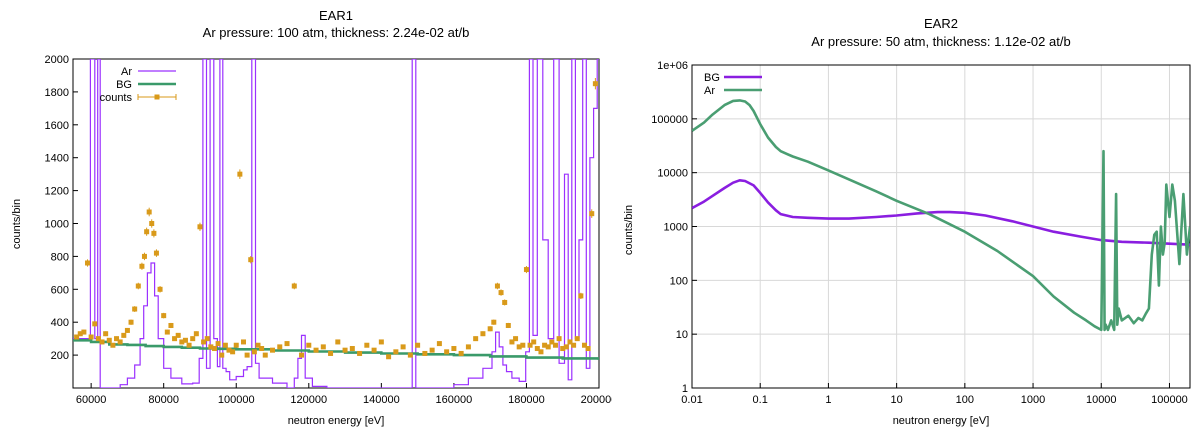 The width and height of the screenshot is (1193, 427). Describe the element at coordinates (691, 400) in the screenshot. I see `chart2-x-tick-label: 0.01` at that location.